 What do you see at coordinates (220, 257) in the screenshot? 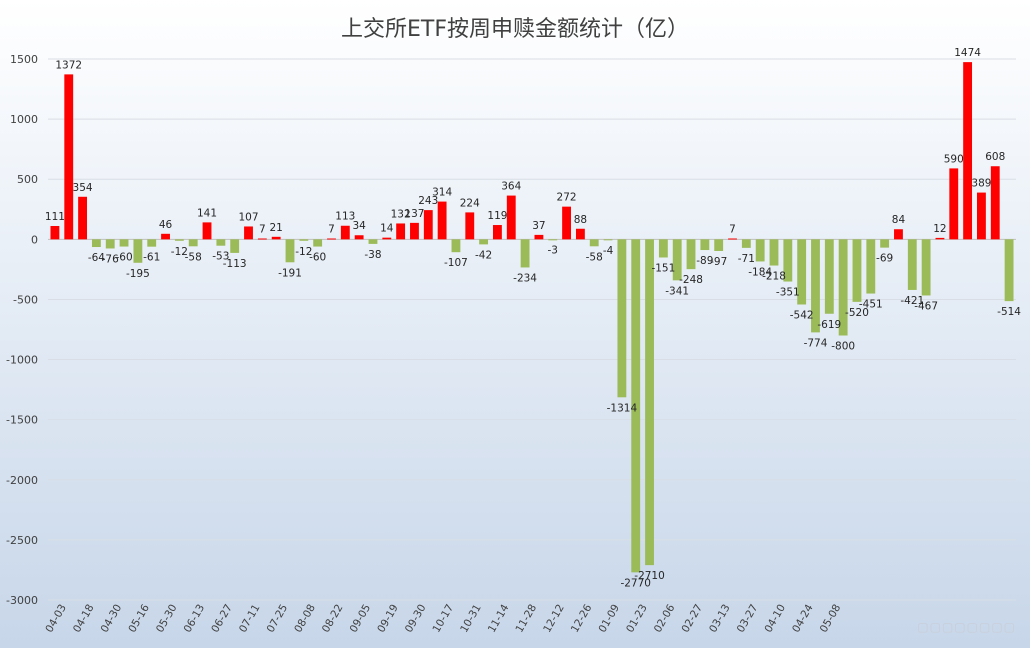
I see `data-label: -53` at bounding box center [220, 257].